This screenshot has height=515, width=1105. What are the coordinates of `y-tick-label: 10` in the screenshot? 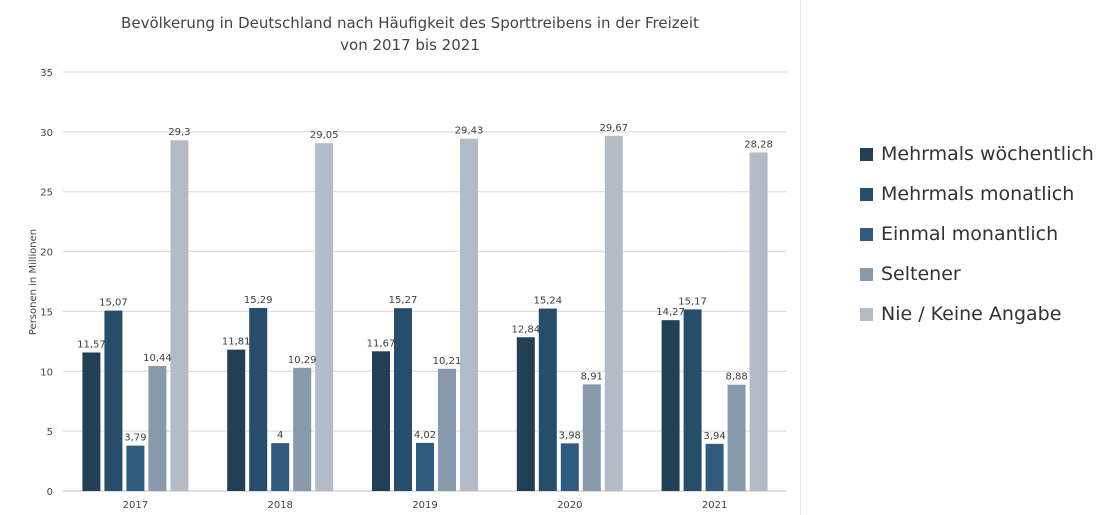 It's located at (46, 372).